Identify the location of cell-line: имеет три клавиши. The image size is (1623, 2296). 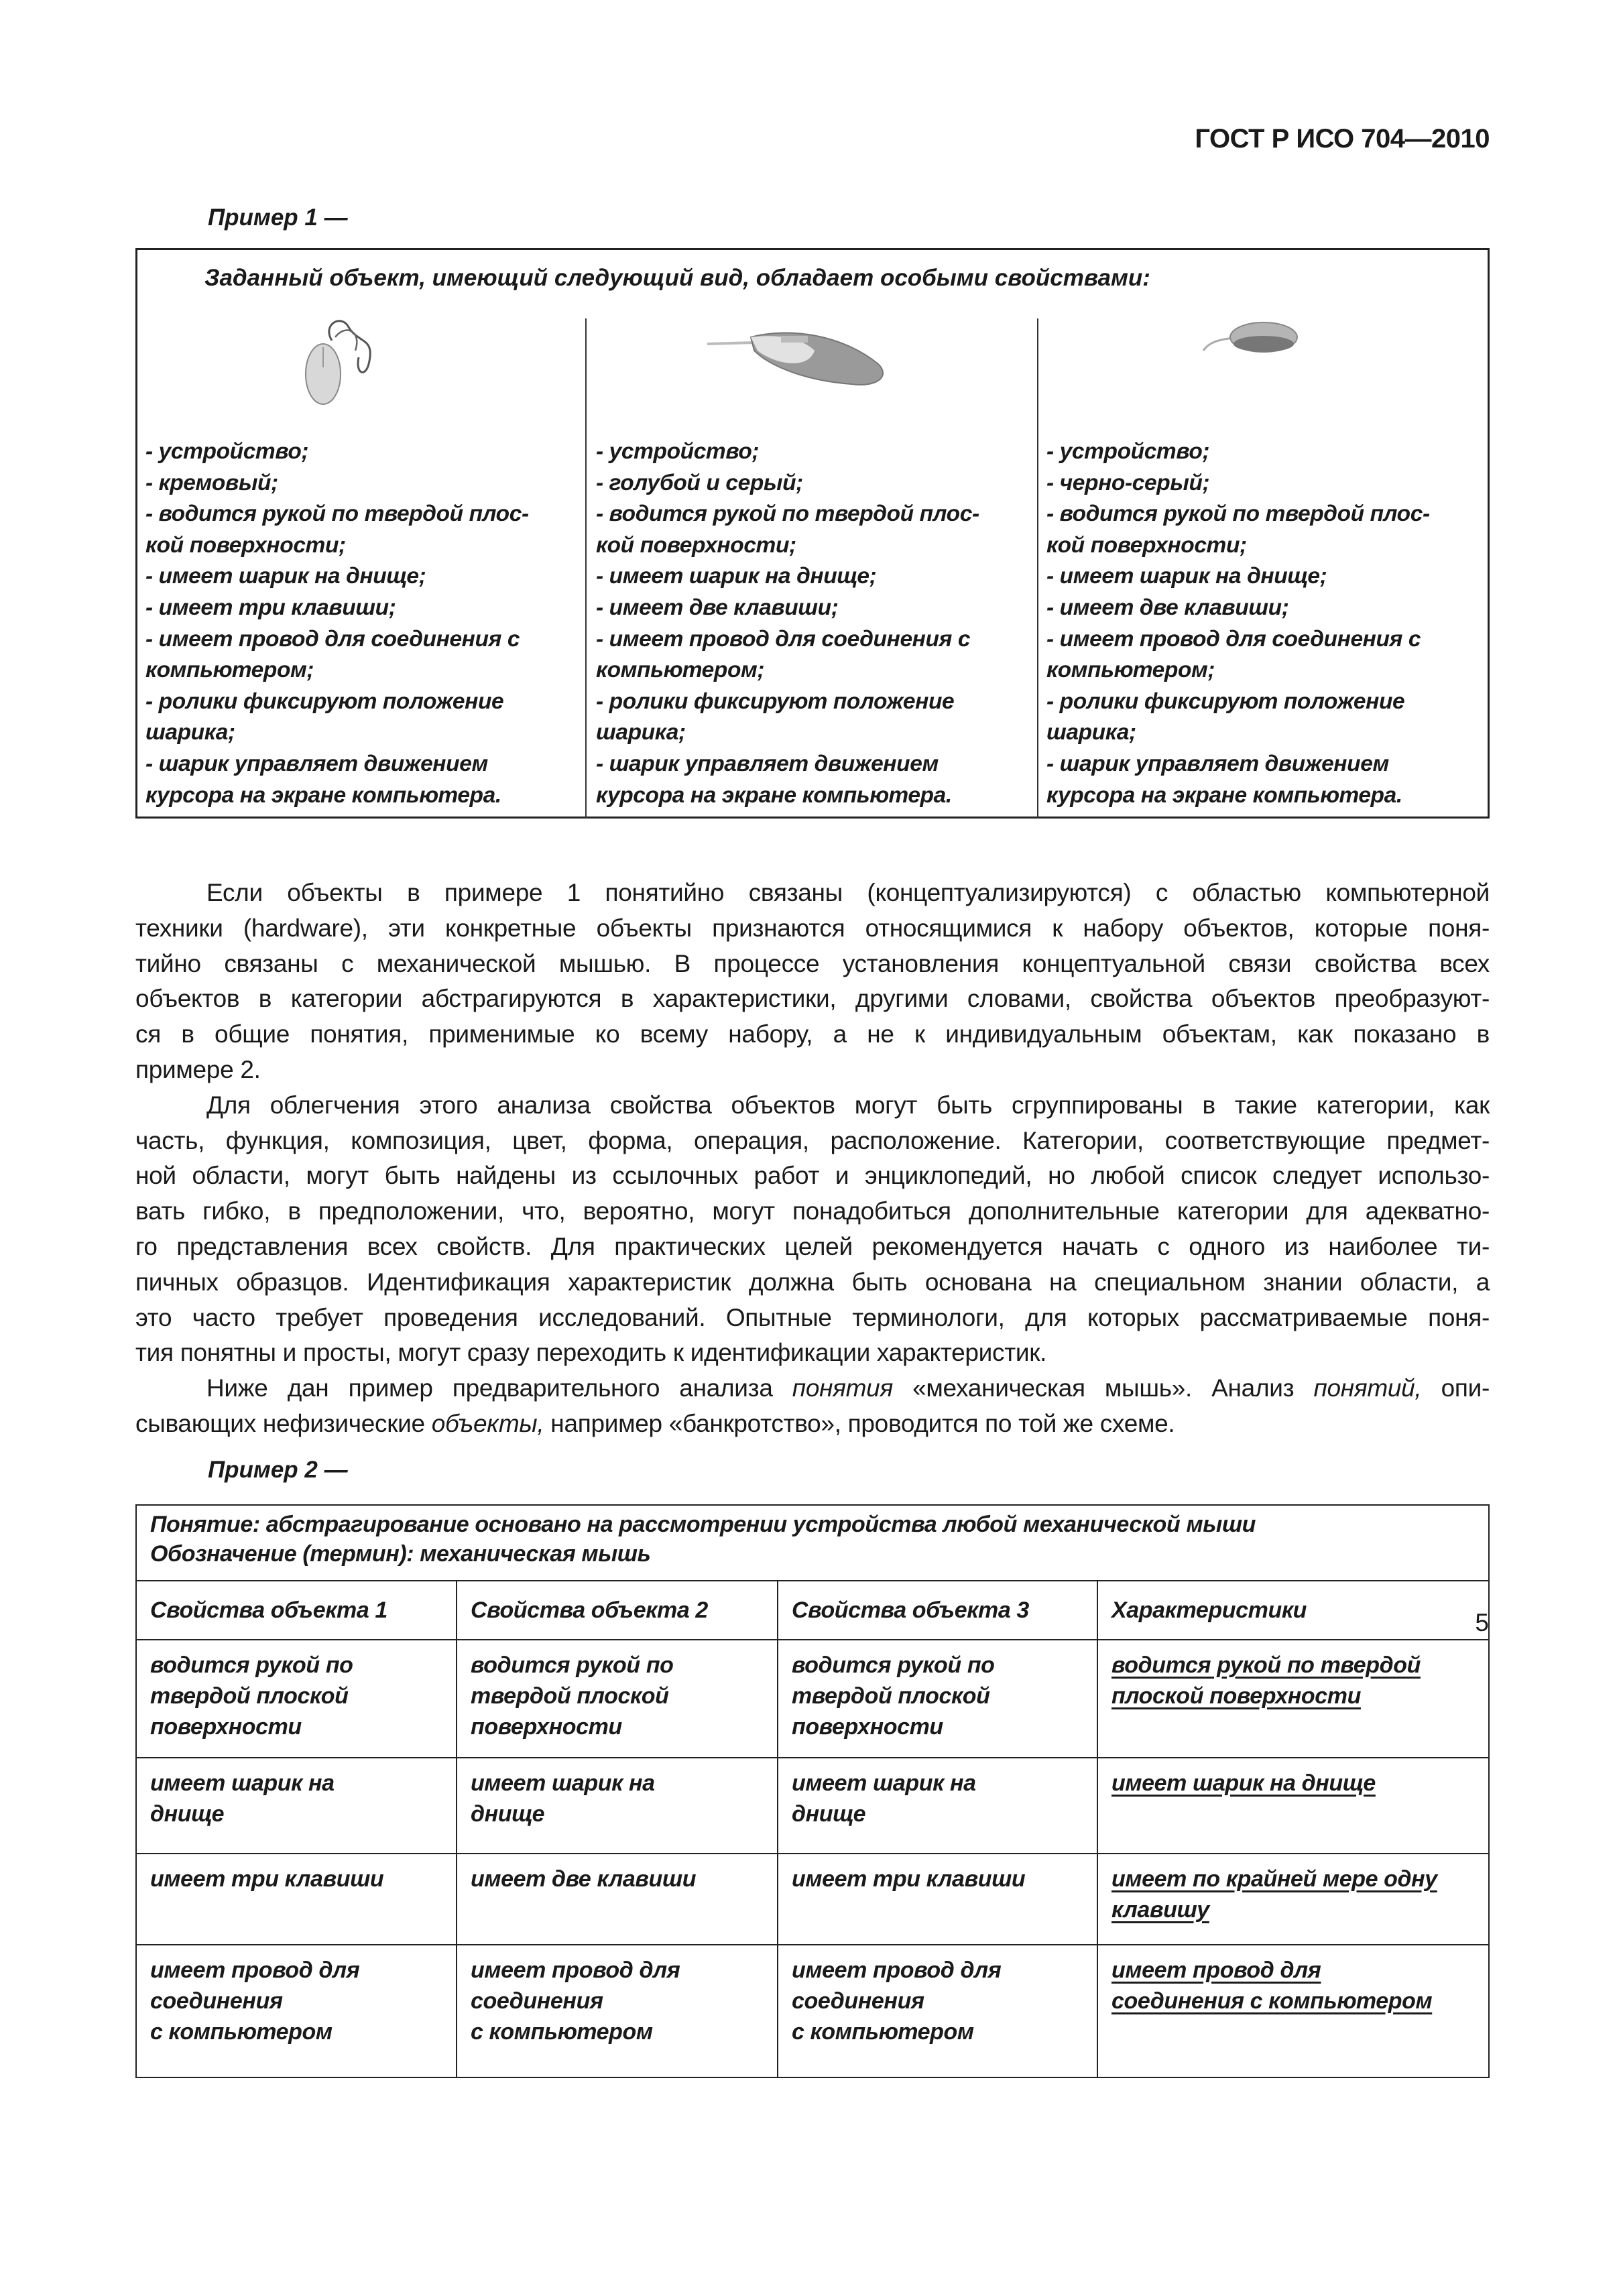
(267, 1879).